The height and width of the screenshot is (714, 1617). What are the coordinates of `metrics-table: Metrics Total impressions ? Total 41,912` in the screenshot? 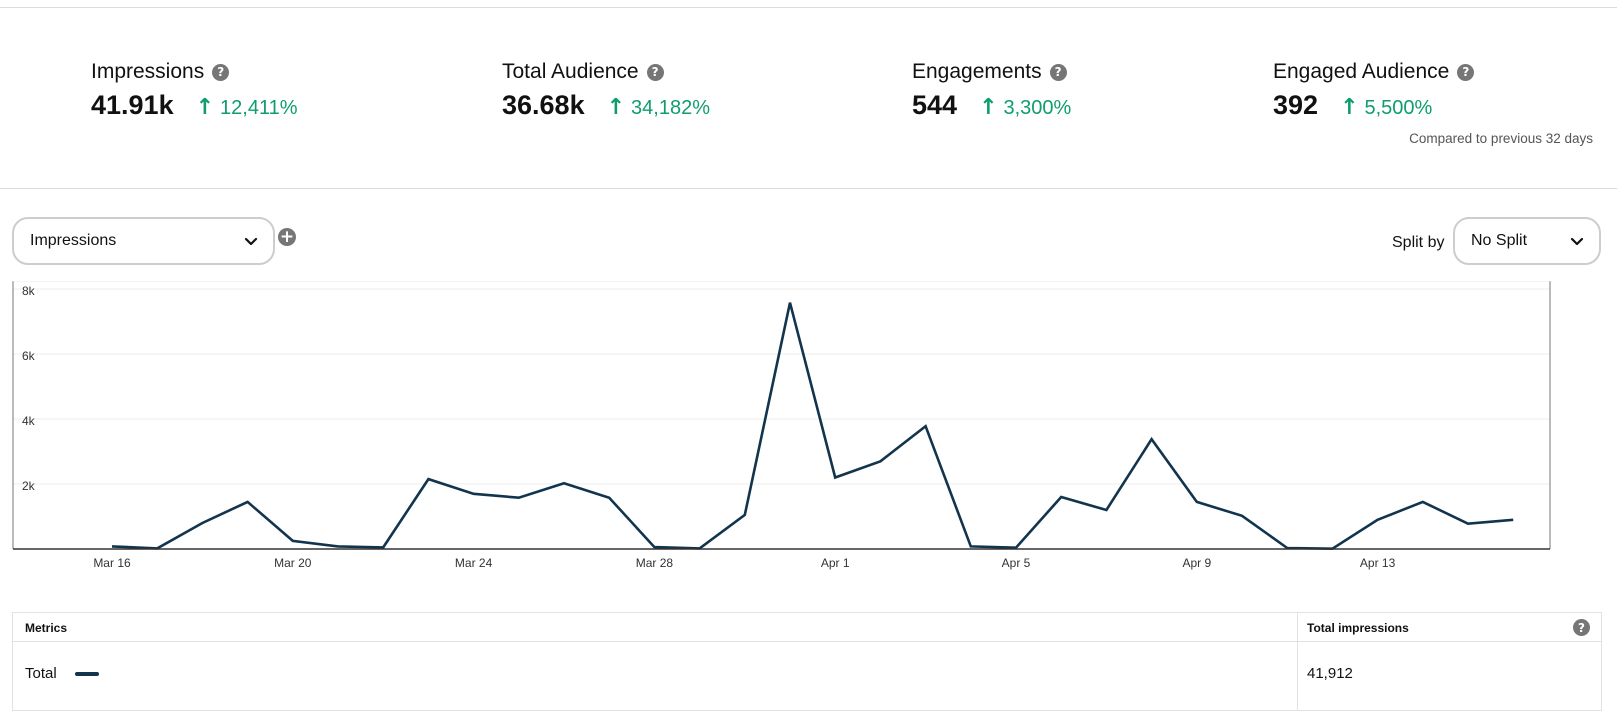 It's located at (807, 661).